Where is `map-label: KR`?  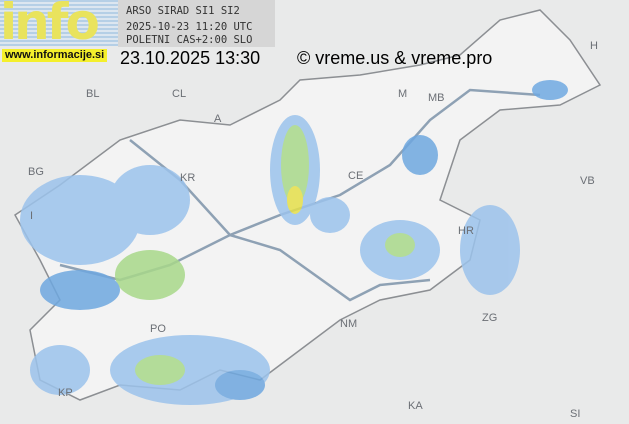
map-label: KR is located at coordinates (188, 178).